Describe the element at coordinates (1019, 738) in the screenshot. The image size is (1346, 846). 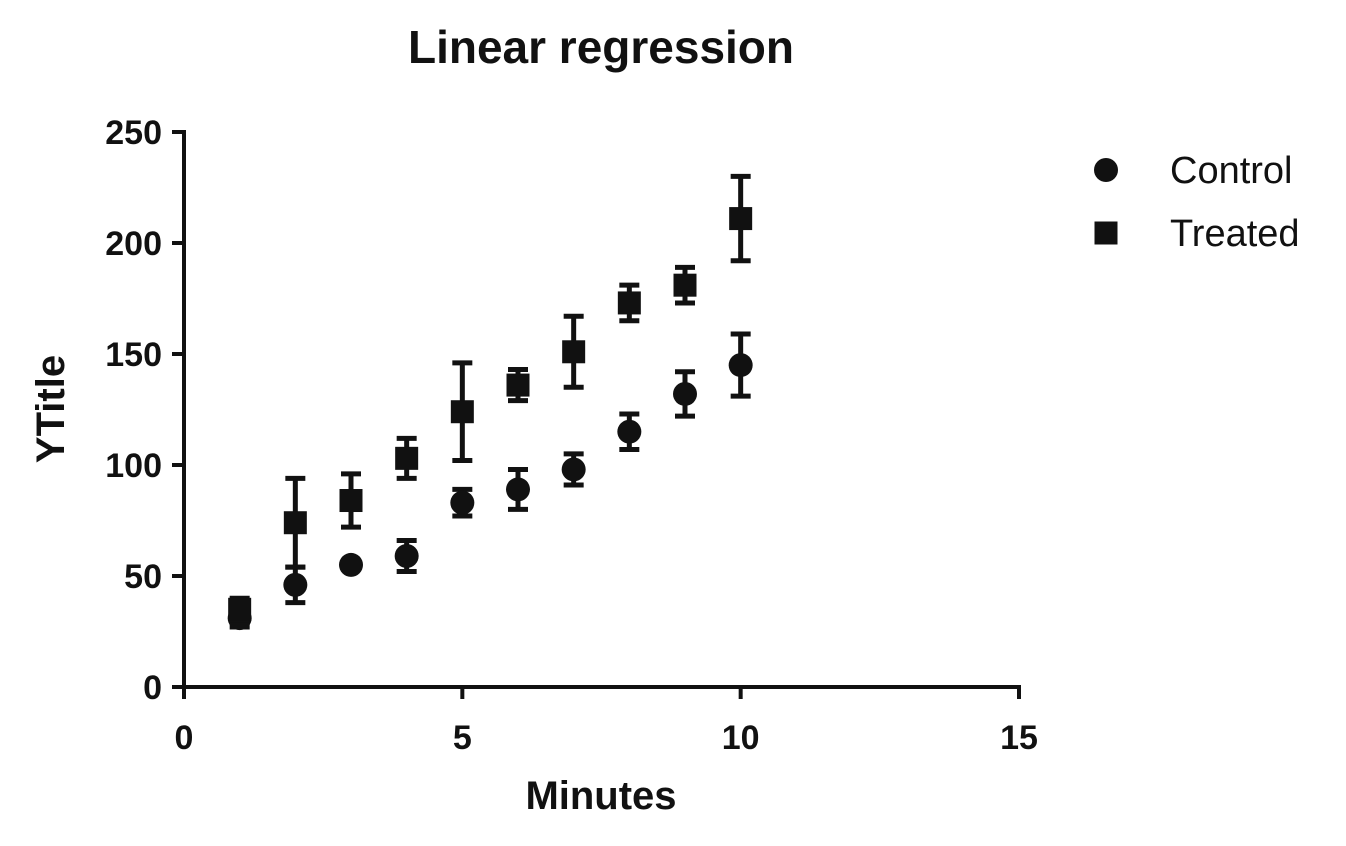
I see `x-tick-label: 15` at that location.